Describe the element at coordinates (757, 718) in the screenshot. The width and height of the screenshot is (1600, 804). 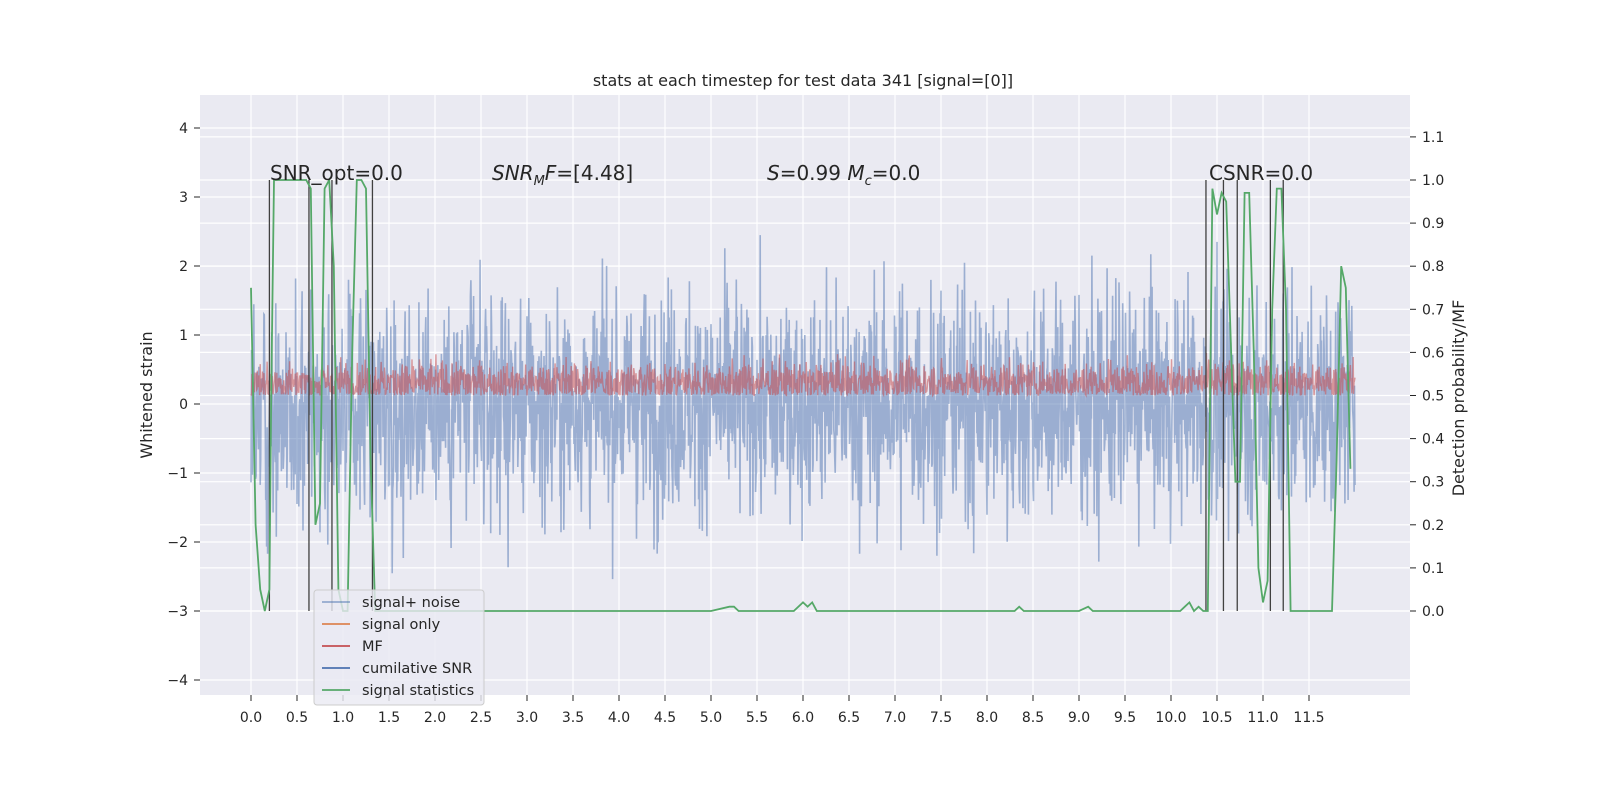
I see `x-tick-label: 5.5` at that location.